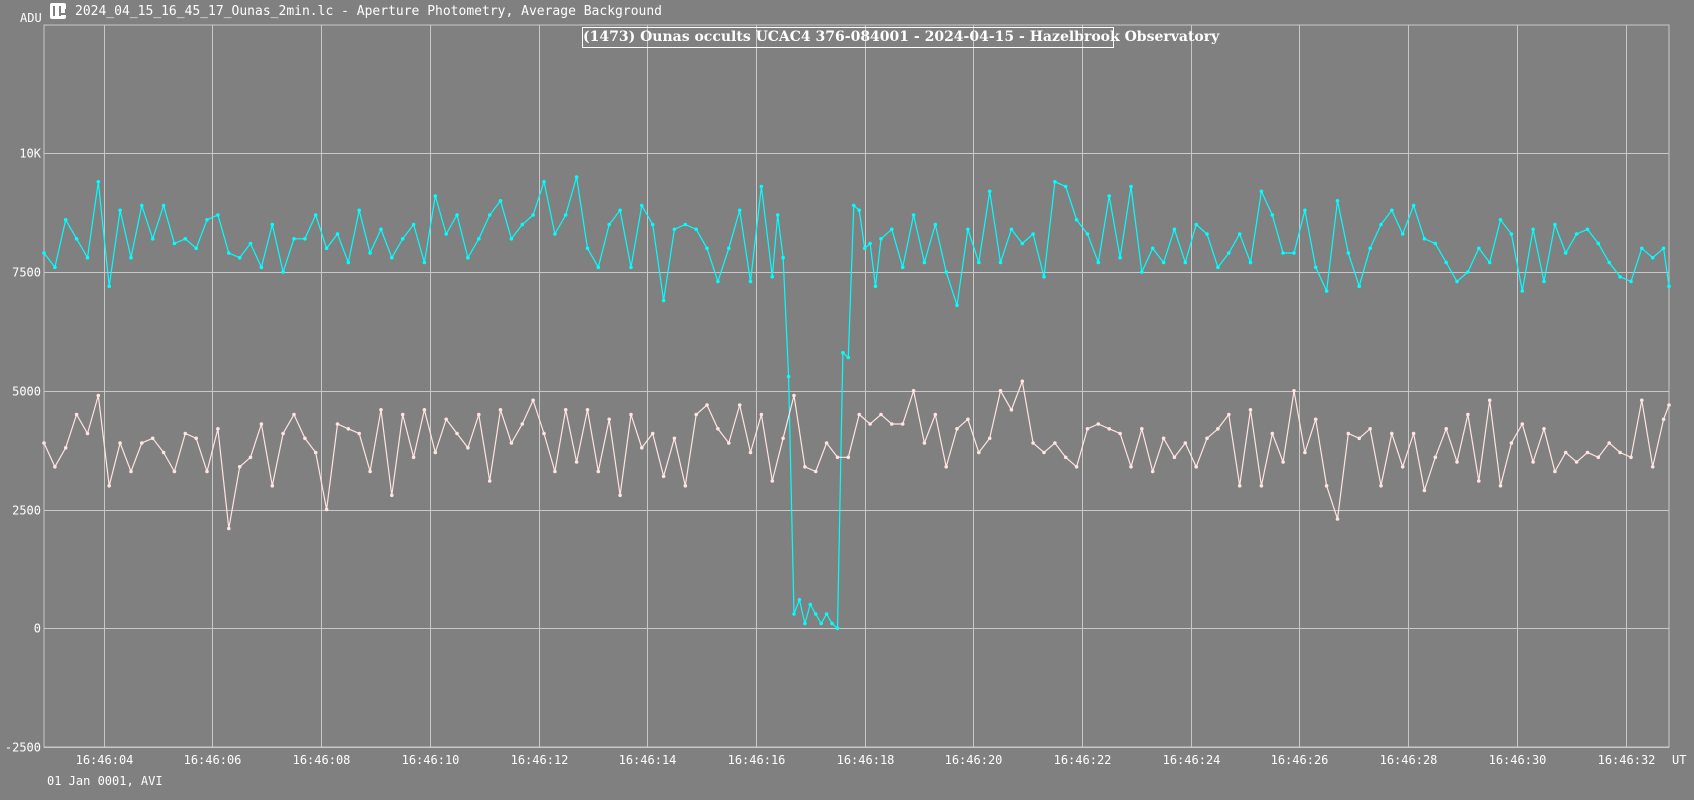 This screenshot has width=1694, height=800. I want to click on y-tick-label: 10K, so click(30, 154).